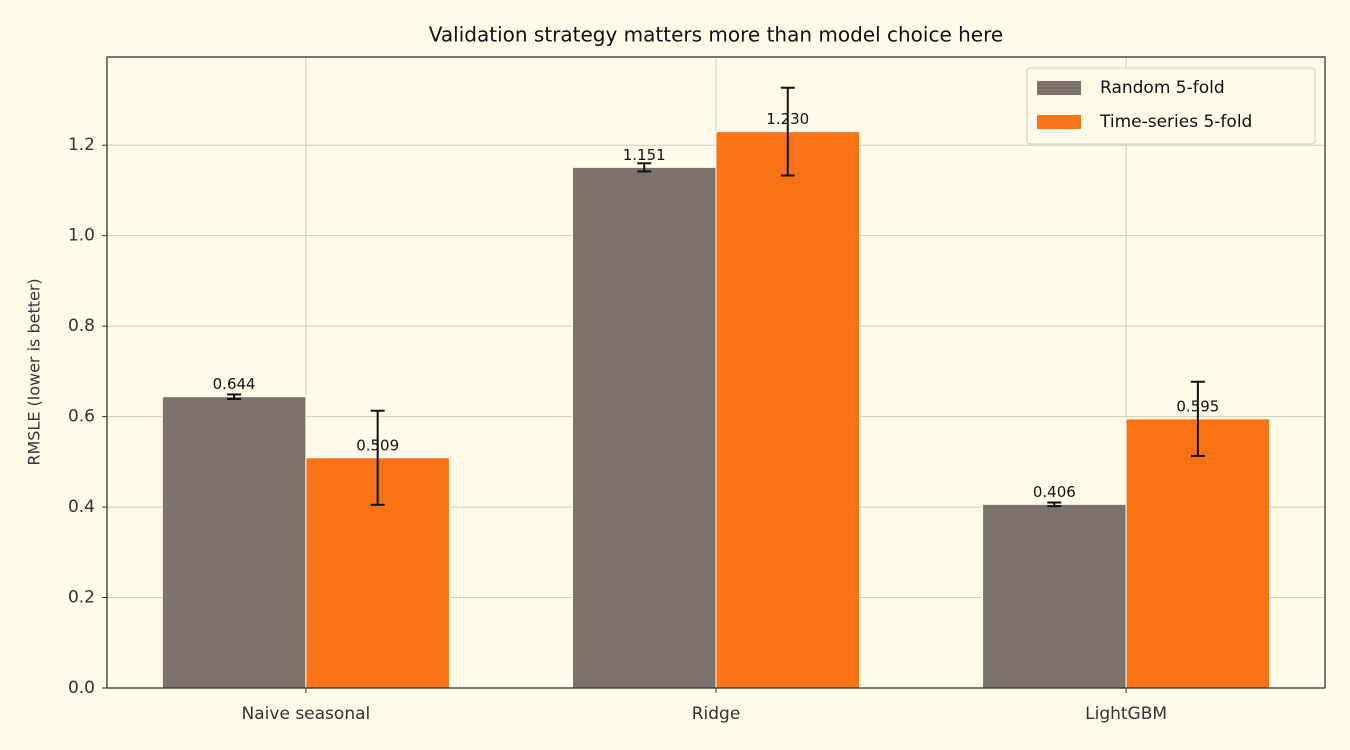 The height and width of the screenshot is (750, 1350). Describe the element at coordinates (787, 119) in the screenshot. I see `value-label: 1.230` at that location.